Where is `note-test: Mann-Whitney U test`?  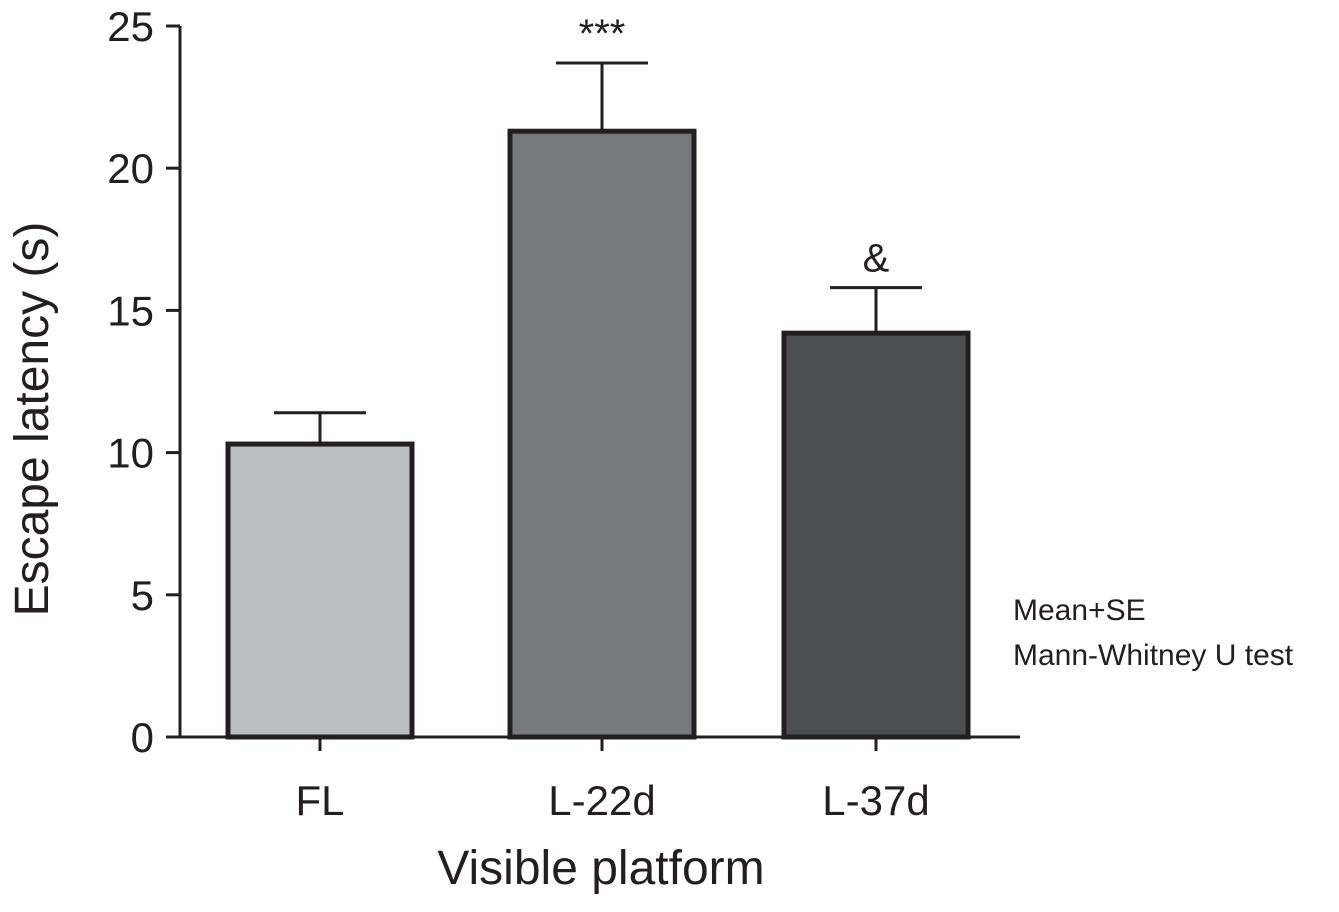 note-test: Mann-Whitney U test is located at coordinates (1153, 655).